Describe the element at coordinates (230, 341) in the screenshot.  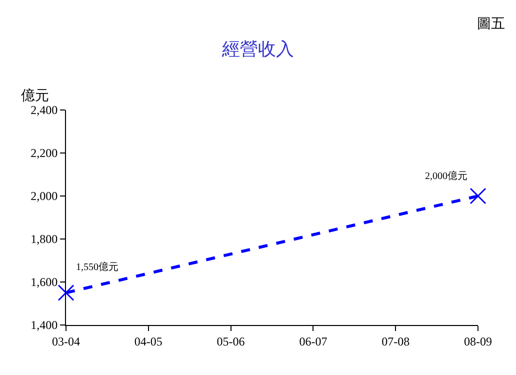
I see `x-tick-label: 05-06` at that location.